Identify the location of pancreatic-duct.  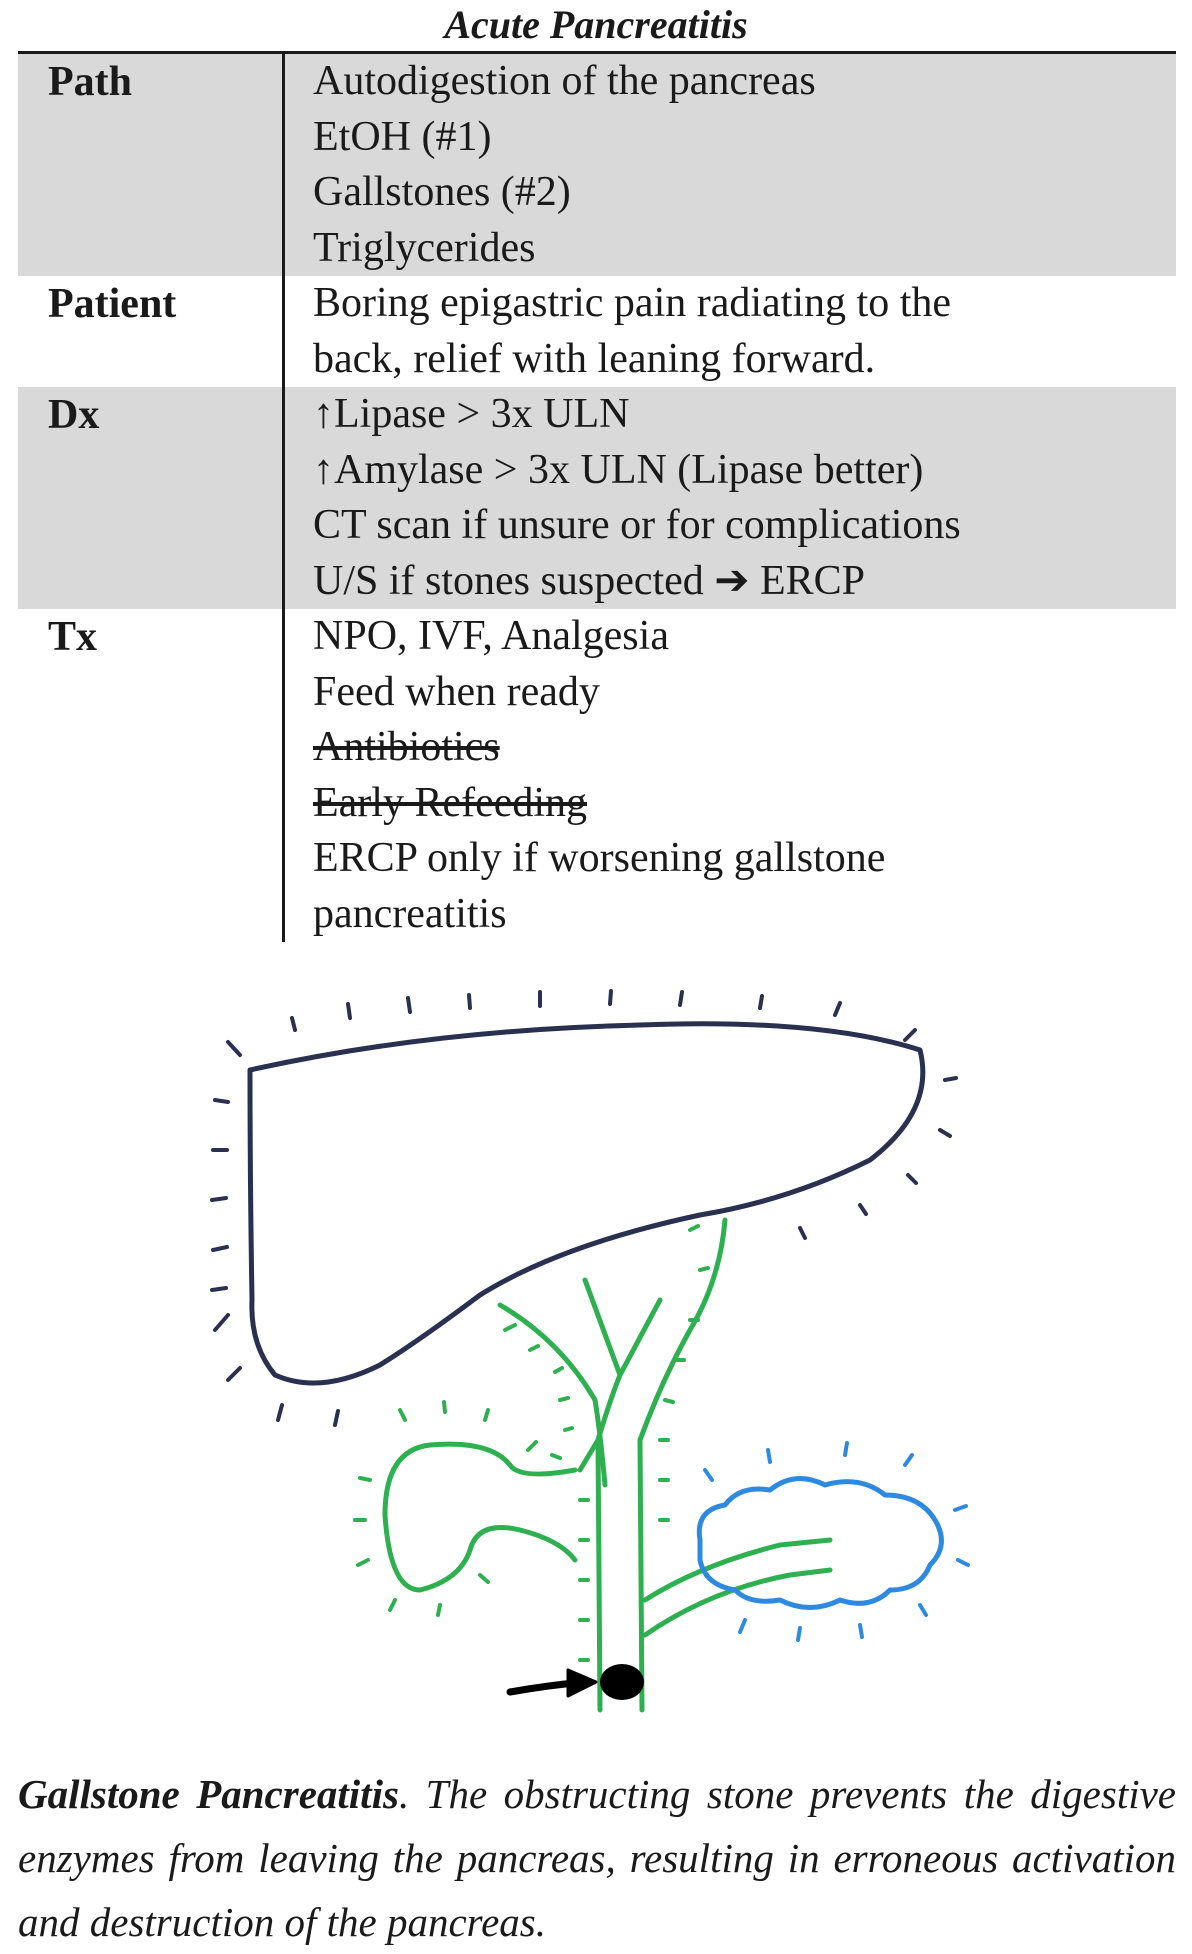
(737, 1587).